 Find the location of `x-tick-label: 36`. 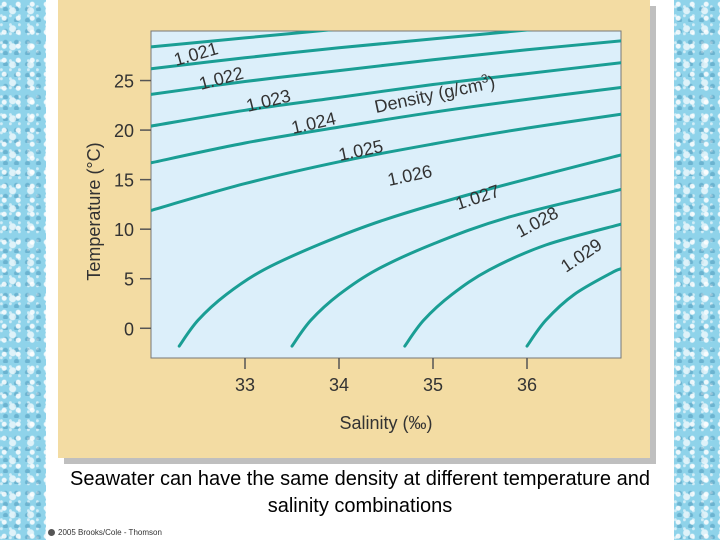

x-tick-label: 36 is located at coordinates (527, 385).